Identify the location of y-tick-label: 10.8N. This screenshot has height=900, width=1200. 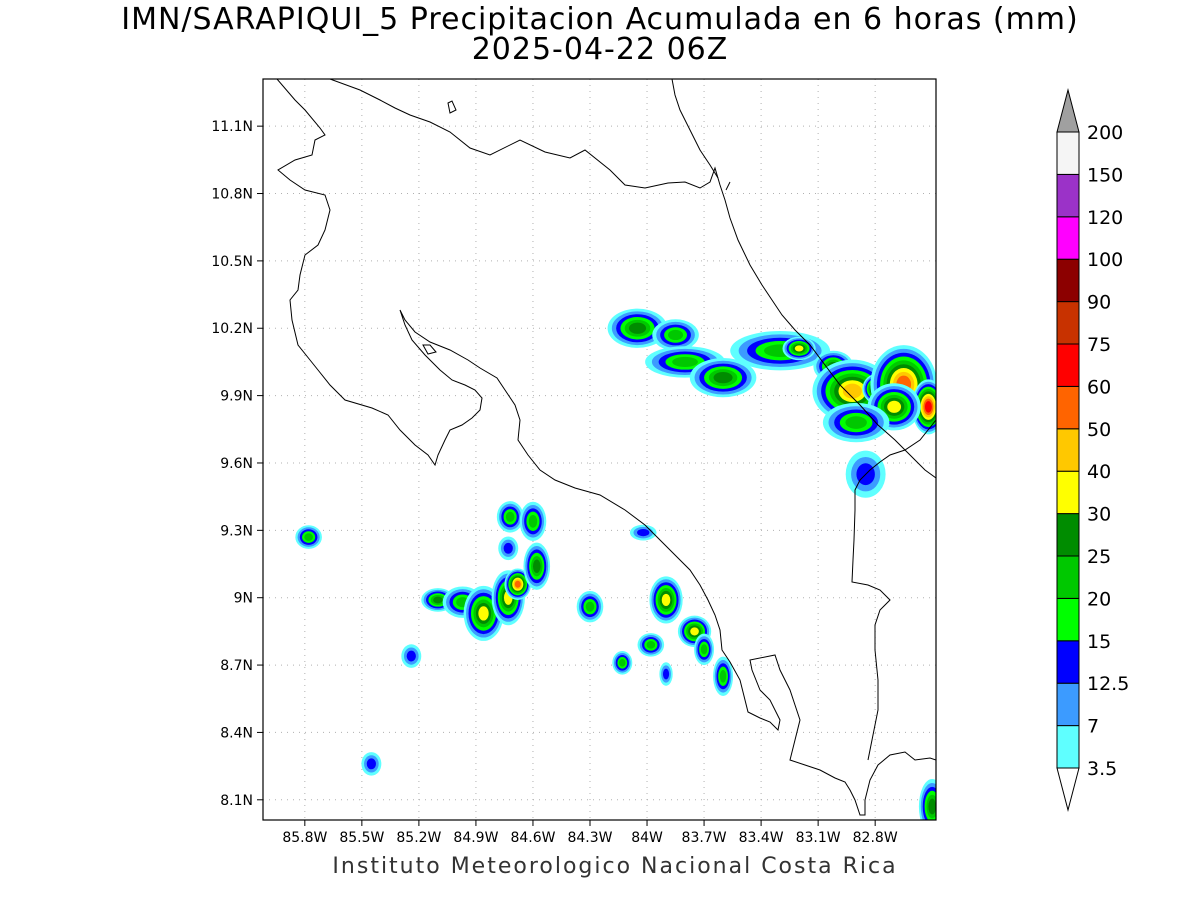
(232, 195).